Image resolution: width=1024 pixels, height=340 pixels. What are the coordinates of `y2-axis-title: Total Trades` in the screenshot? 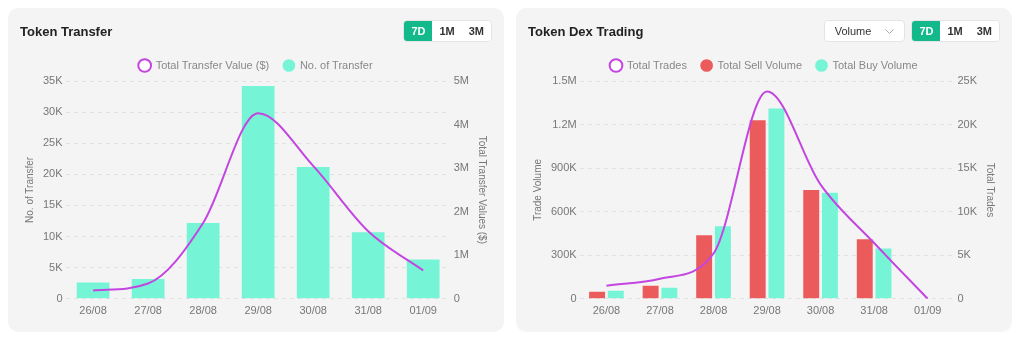 It's located at (991, 190).